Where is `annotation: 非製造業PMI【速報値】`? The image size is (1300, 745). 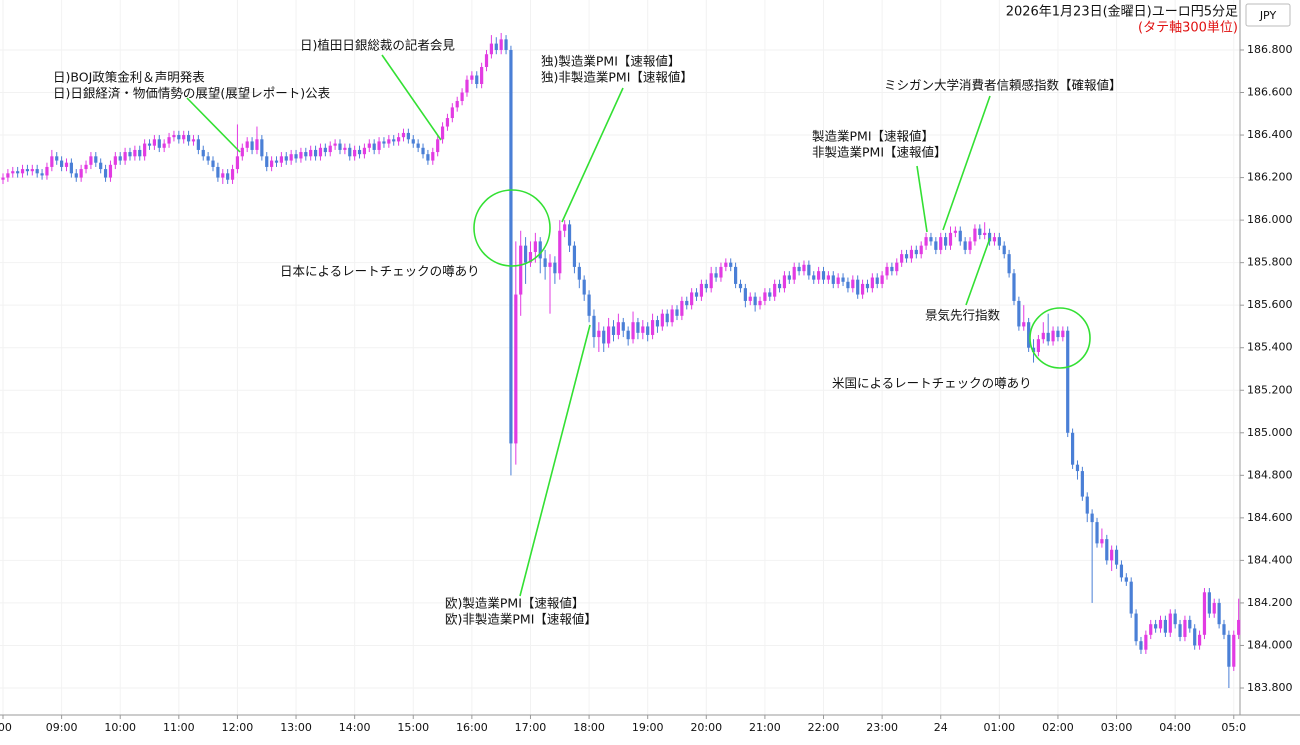
annotation: 非製造業PMI【速報値】 is located at coordinates (879, 152).